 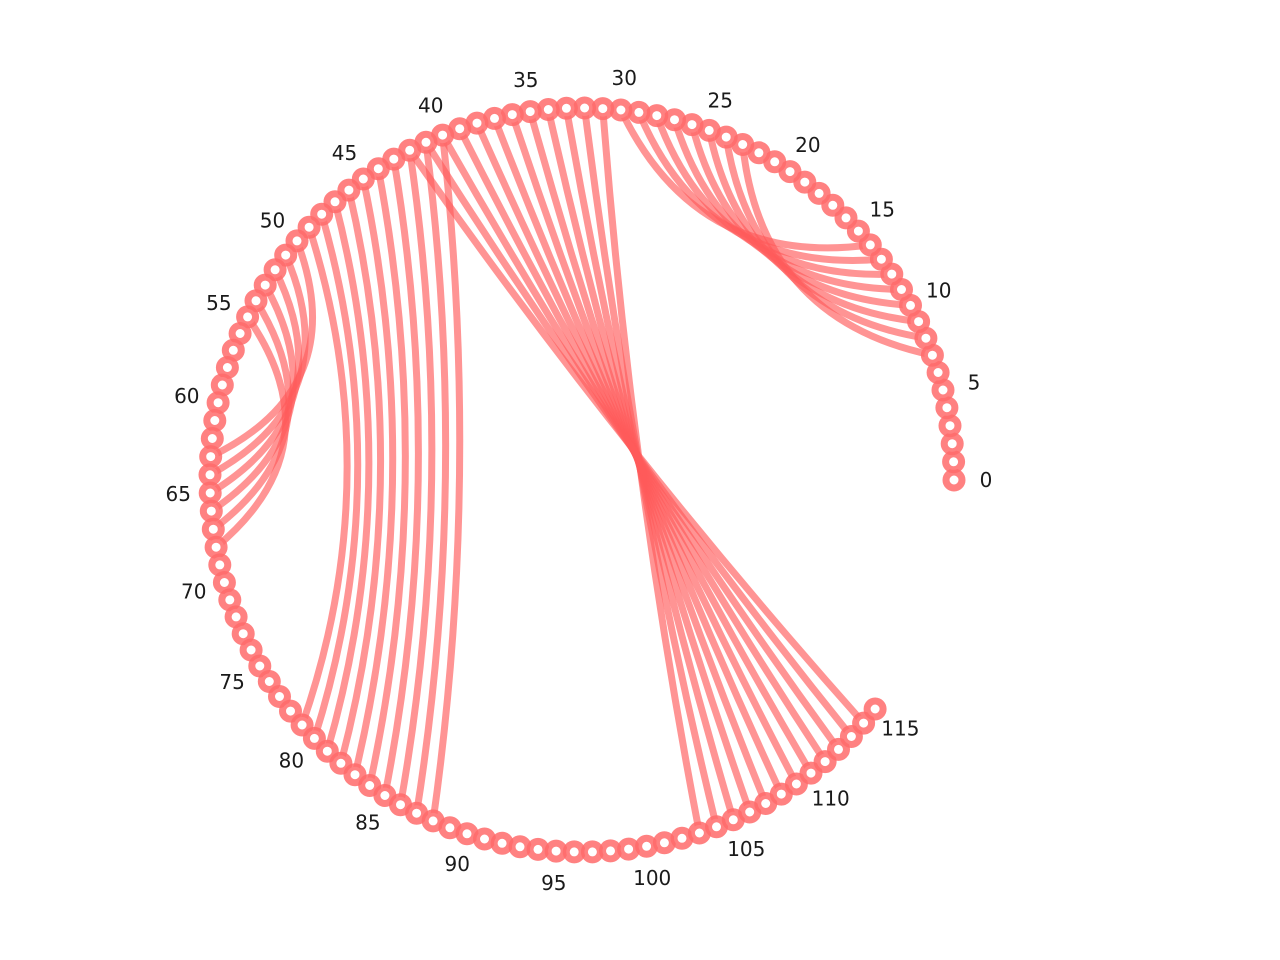 I want to click on node-label-115: 115, so click(x=900, y=729).